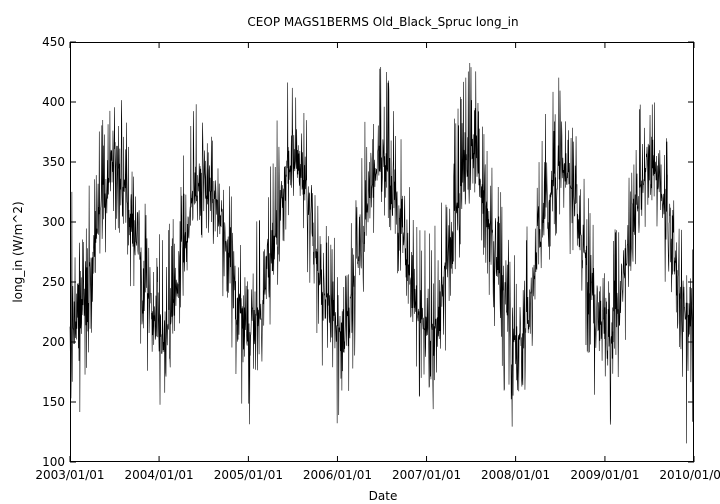  Describe the element at coordinates (689, 475) in the screenshot. I see `x-tick-label: 2010/01/01` at that location.